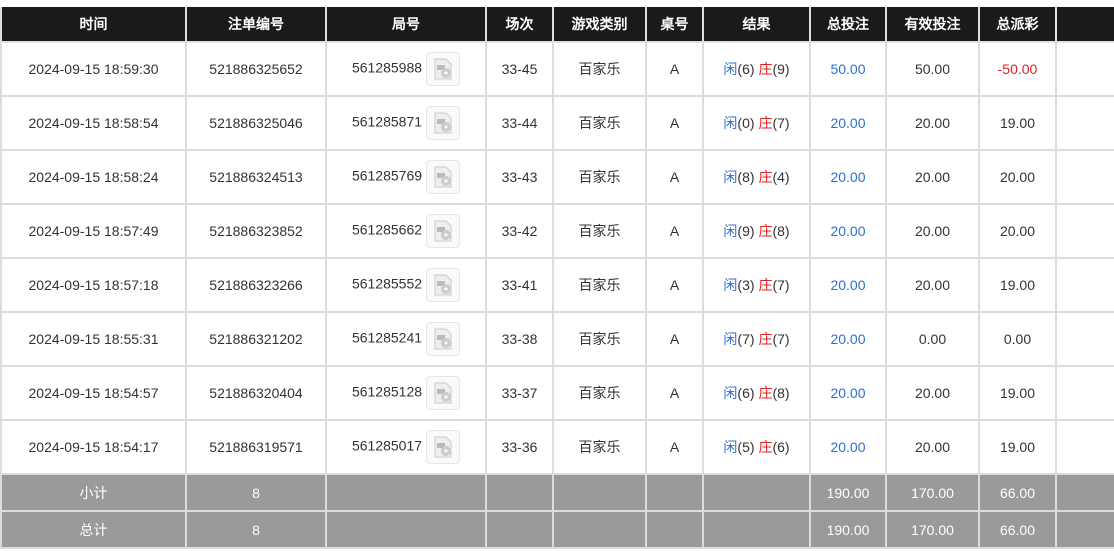 This screenshot has width=1114, height=551. What do you see at coordinates (599, 25) in the screenshot?
I see `header-game-type: 游戏类别` at bounding box center [599, 25].